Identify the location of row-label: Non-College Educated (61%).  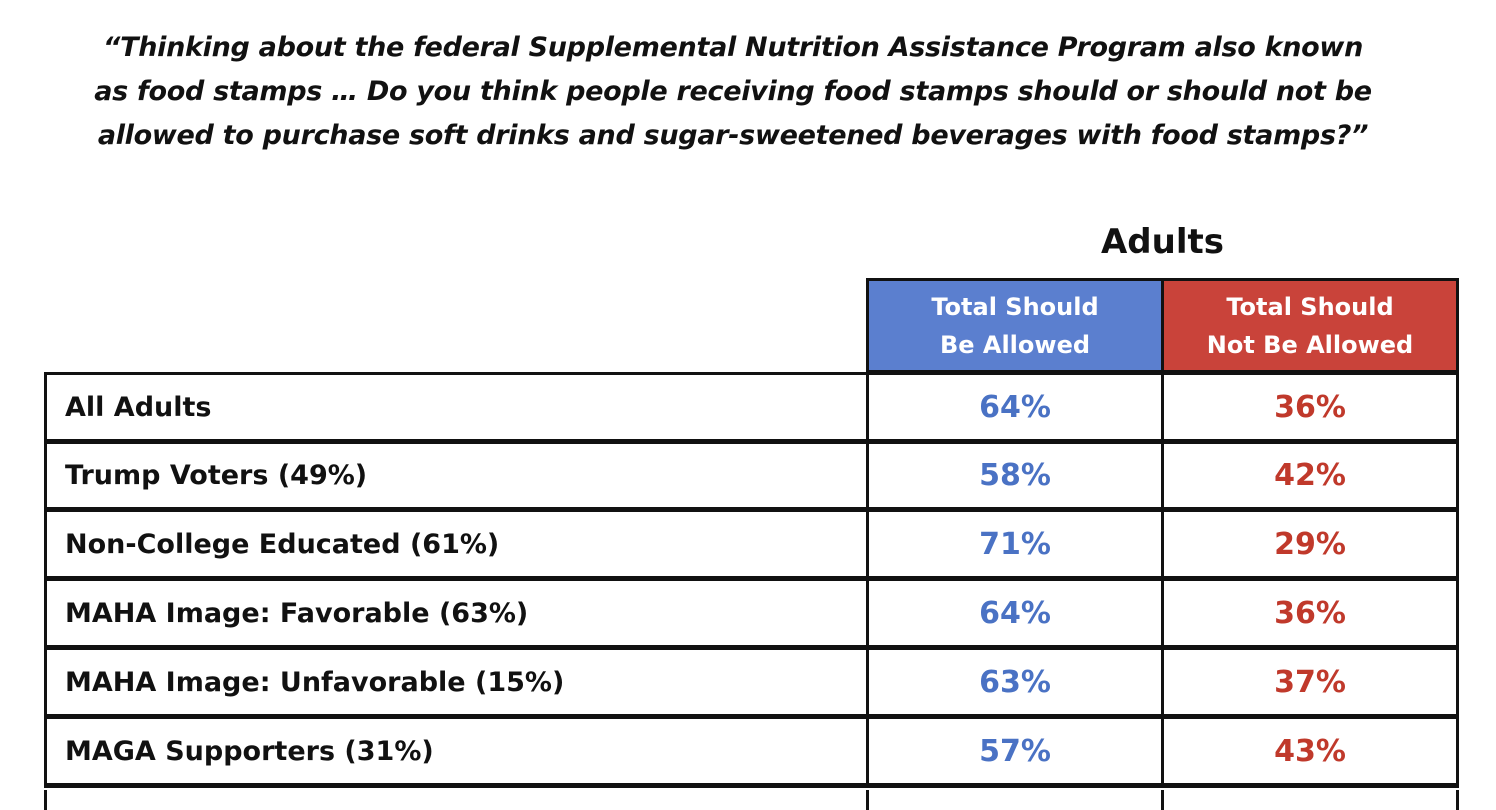
(282, 544).